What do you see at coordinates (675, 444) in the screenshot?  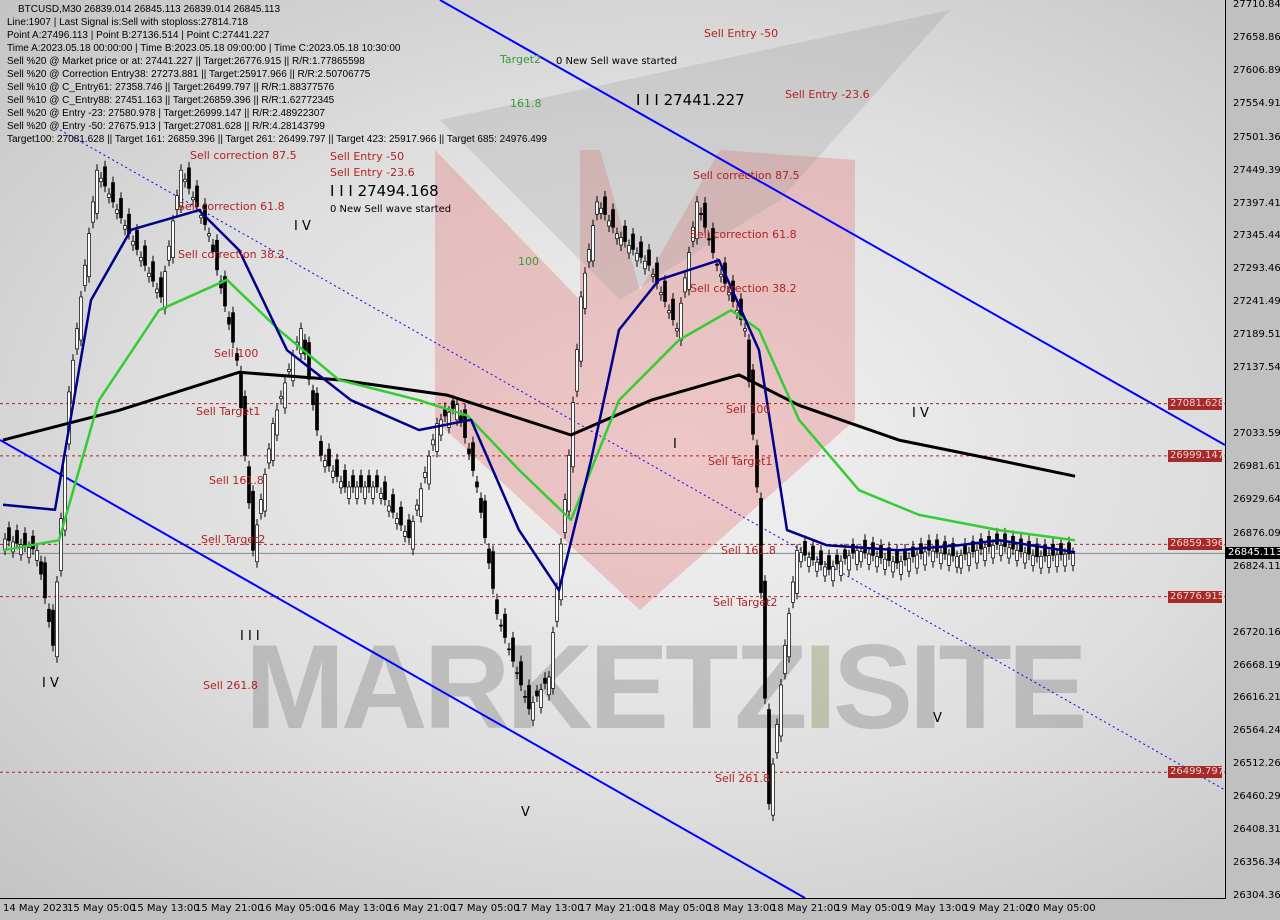 I see `wave-i-label: I` at bounding box center [675, 444].